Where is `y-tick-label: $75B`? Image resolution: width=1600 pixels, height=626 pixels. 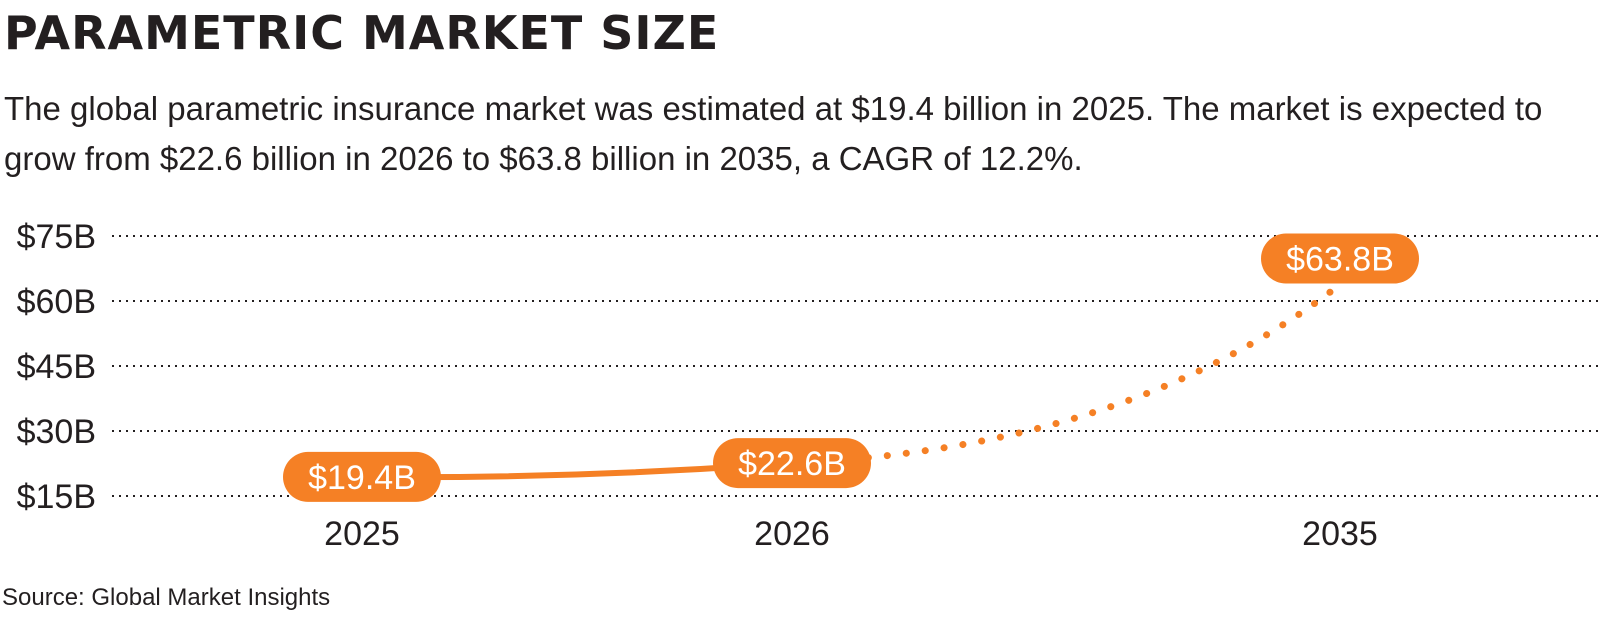
y-tick-label: $75B is located at coordinates (56, 237).